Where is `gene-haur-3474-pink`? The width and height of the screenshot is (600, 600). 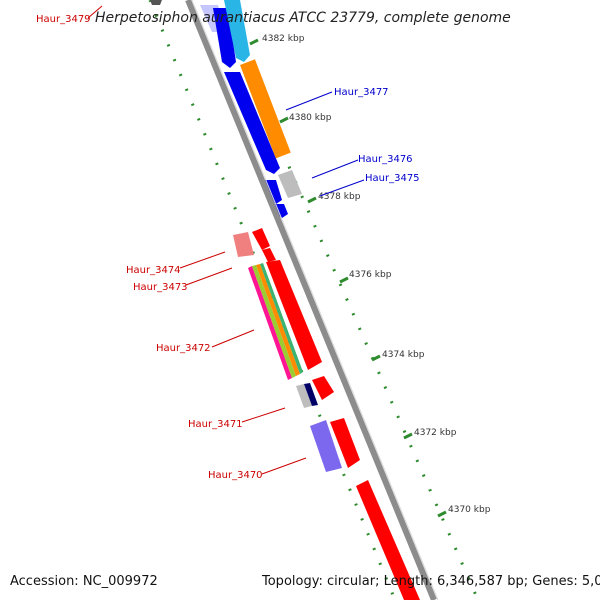 gene-haur-3474-pink is located at coordinates (243, 244).